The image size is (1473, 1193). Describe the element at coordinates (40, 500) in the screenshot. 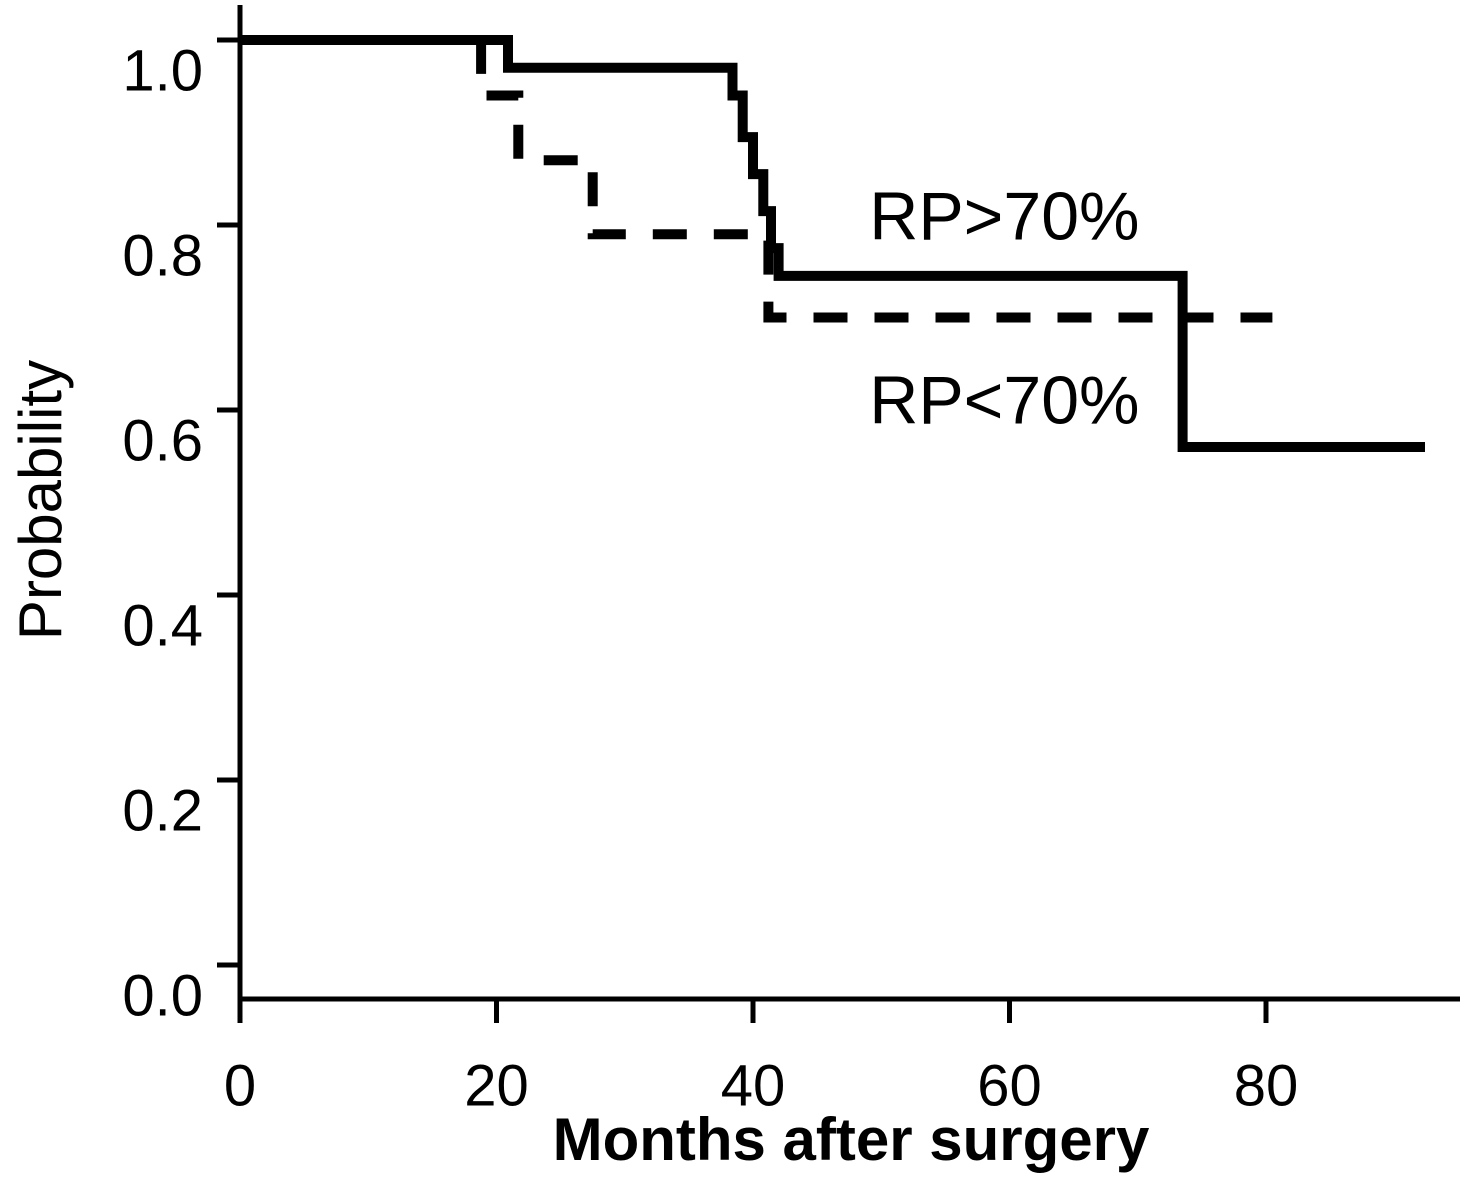

I see `y-axis-title: Probability` at that location.